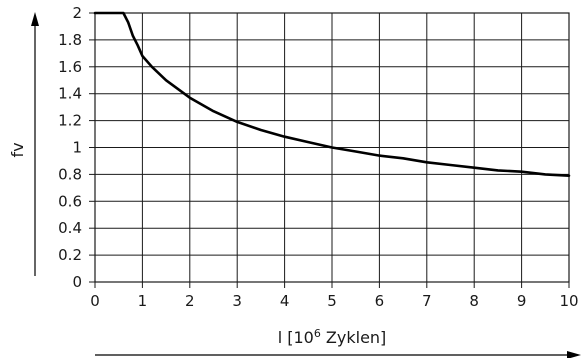  What do you see at coordinates (70, 201) in the screenshot?
I see `y-tick-label: 0.6` at bounding box center [70, 201].